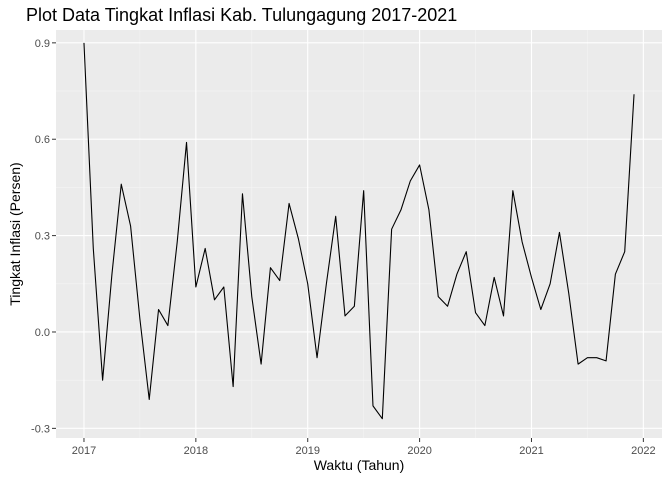 The height and width of the screenshot is (480, 672). What do you see at coordinates (643, 451) in the screenshot?
I see `x-tick-label: 2022` at bounding box center [643, 451].